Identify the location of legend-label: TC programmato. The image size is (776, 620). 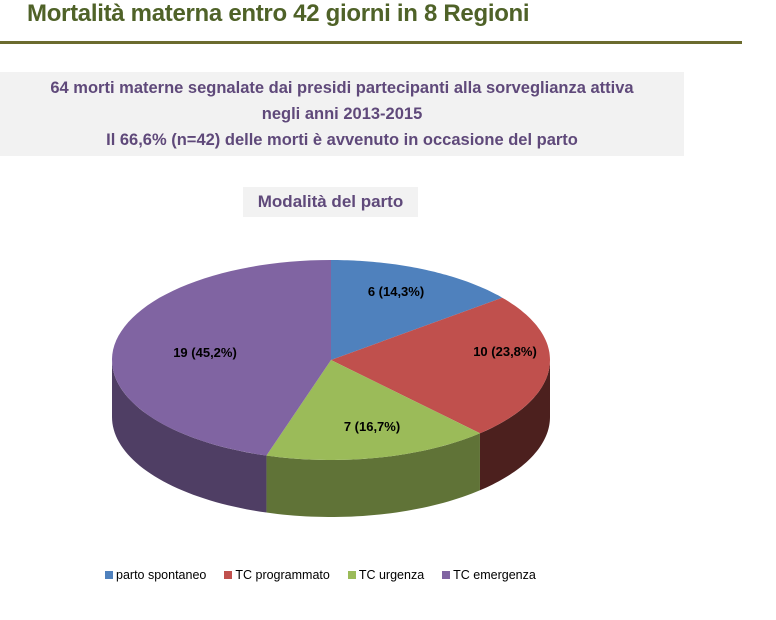
(282, 575).